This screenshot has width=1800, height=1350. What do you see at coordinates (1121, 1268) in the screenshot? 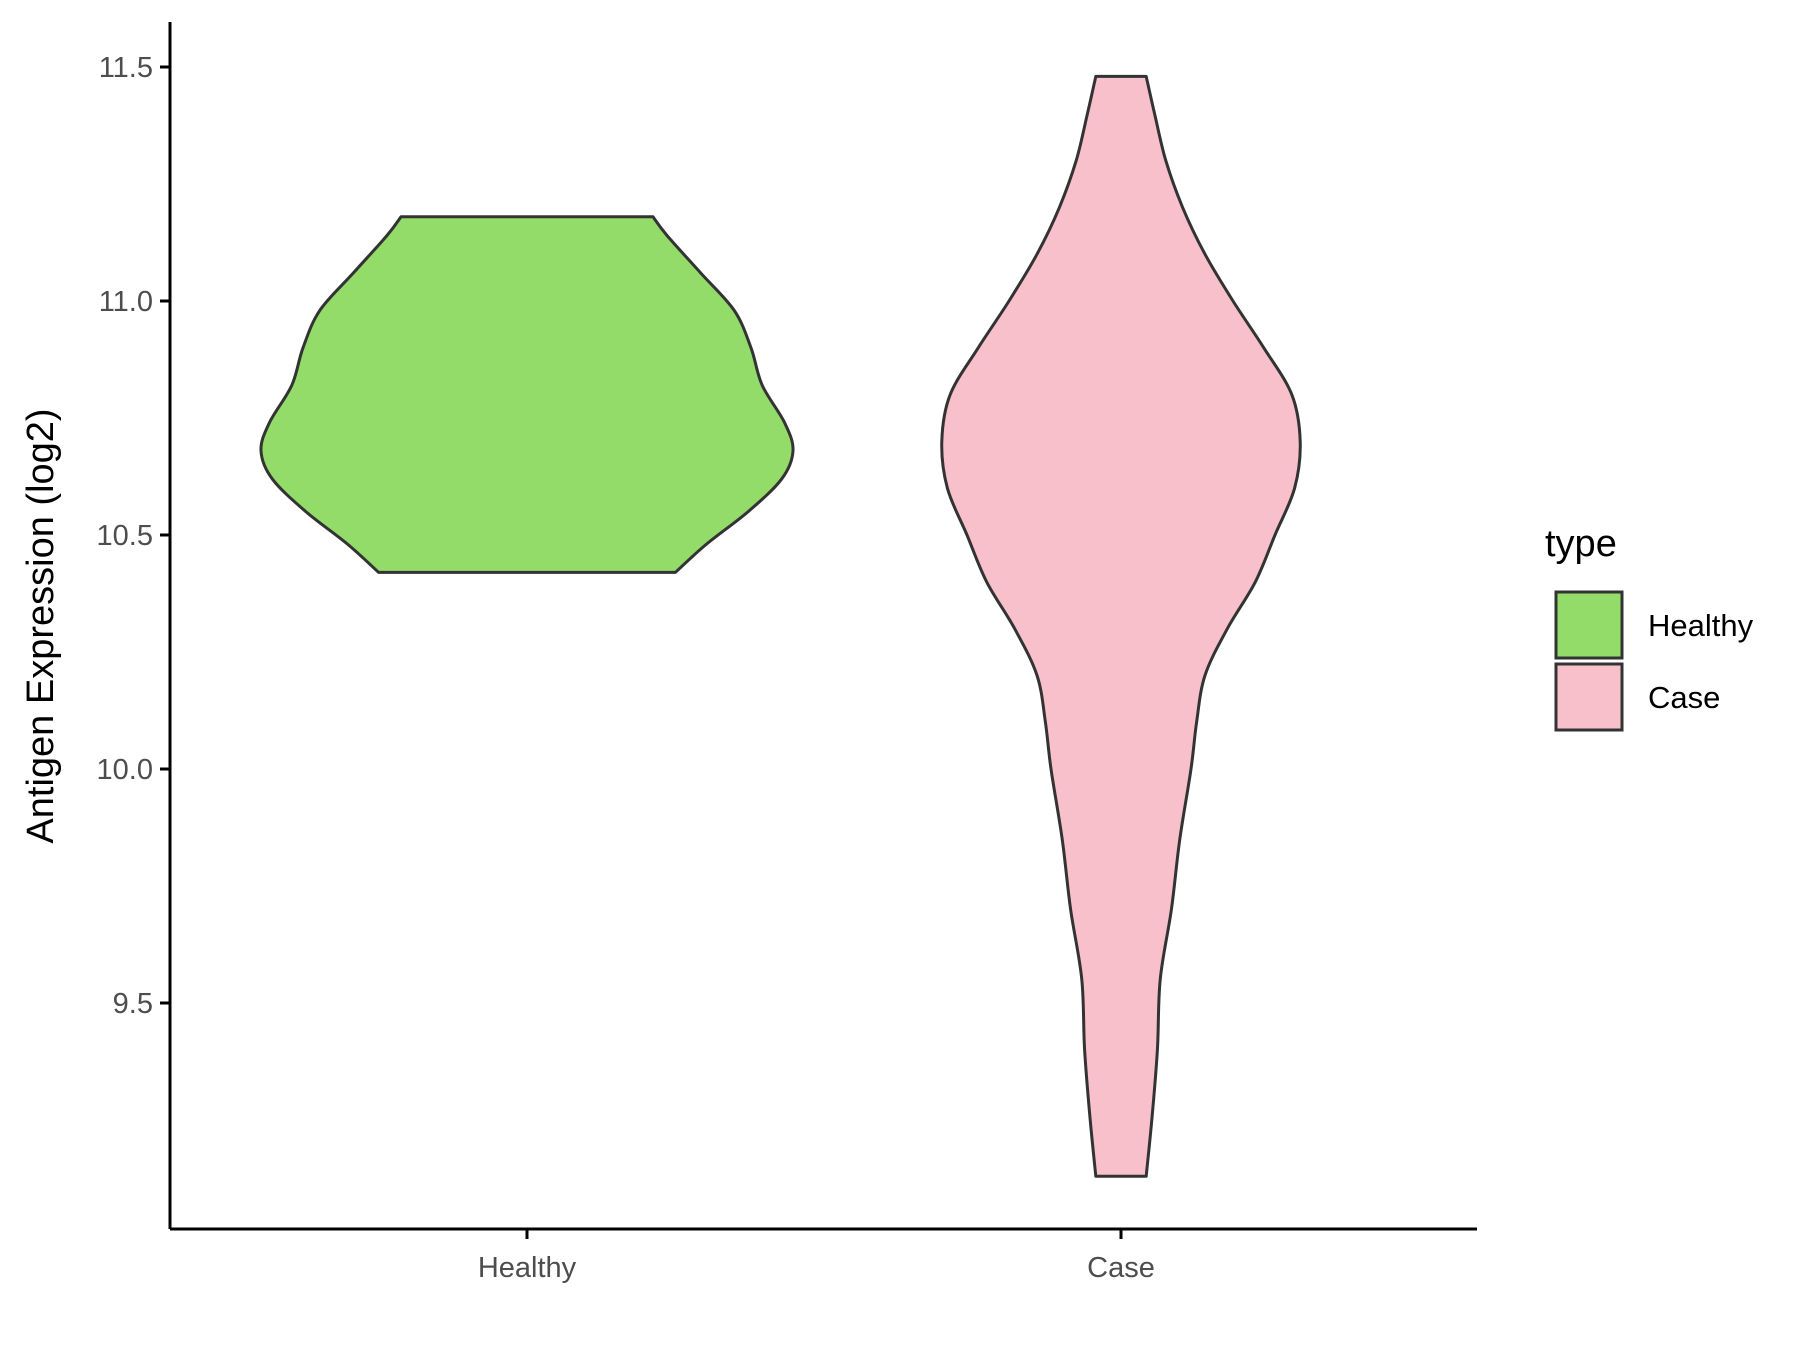
I see `x-tick-label: Case` at bounding box center [1121, 1268].